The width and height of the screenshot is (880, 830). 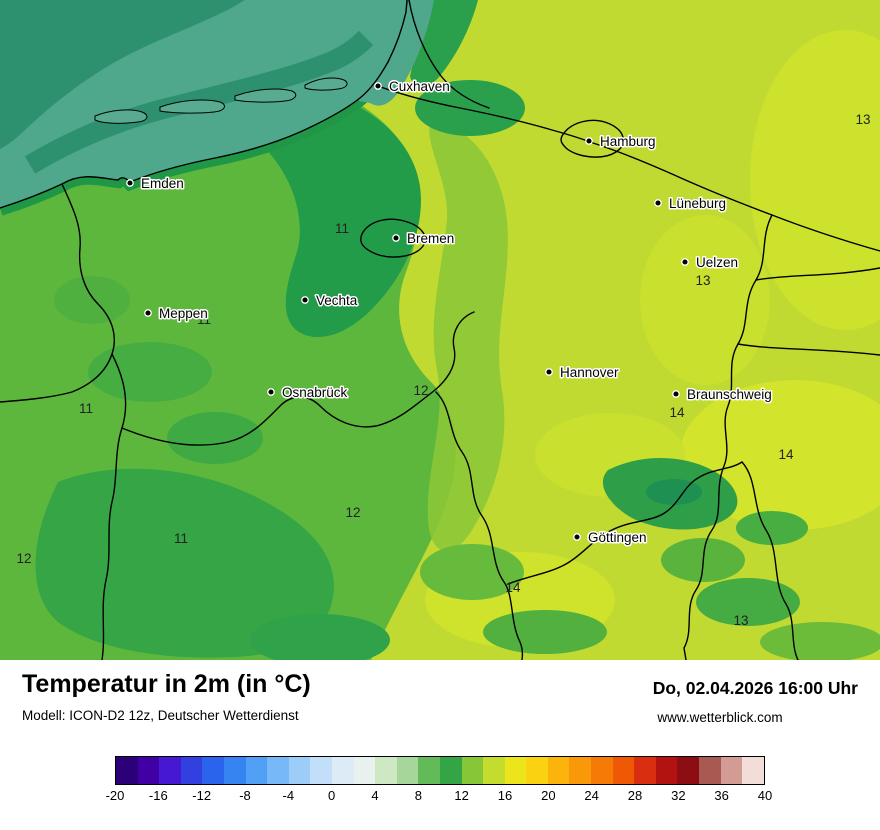 What do you see at coordinates (505, 795) in the screenshot?
I see `legend-tick-label: 16` at bounding box center [505, 795].